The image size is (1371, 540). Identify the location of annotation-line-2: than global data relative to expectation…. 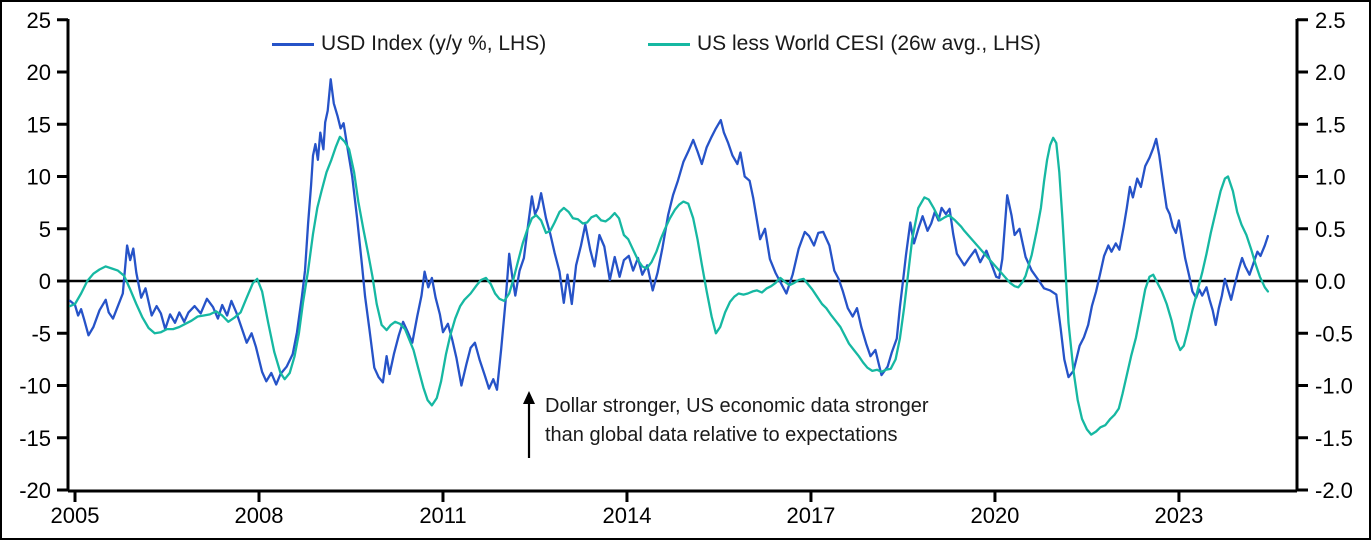
(721, 435).